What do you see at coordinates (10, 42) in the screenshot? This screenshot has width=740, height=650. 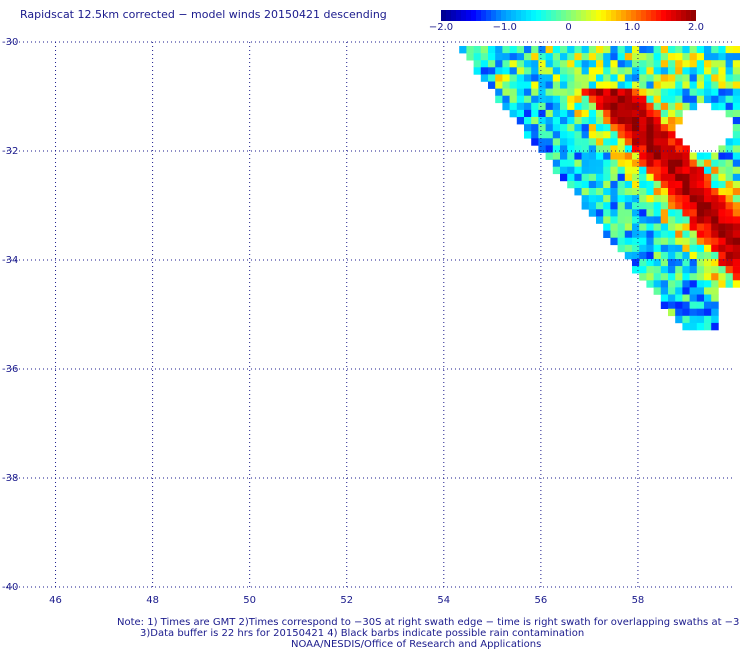 I see `latitude-tick-label: -30` at bounding box center [10, 42].